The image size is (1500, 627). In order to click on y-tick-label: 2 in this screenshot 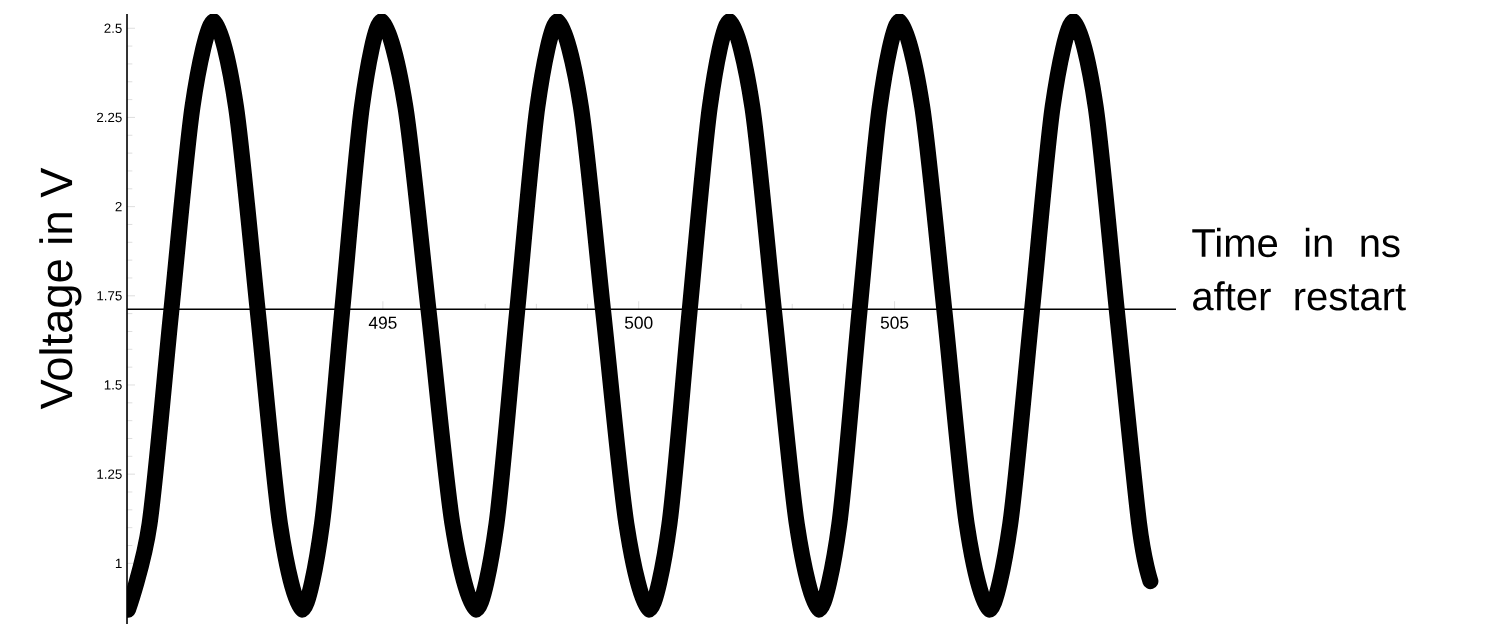, I will do `click(118, 206)`.